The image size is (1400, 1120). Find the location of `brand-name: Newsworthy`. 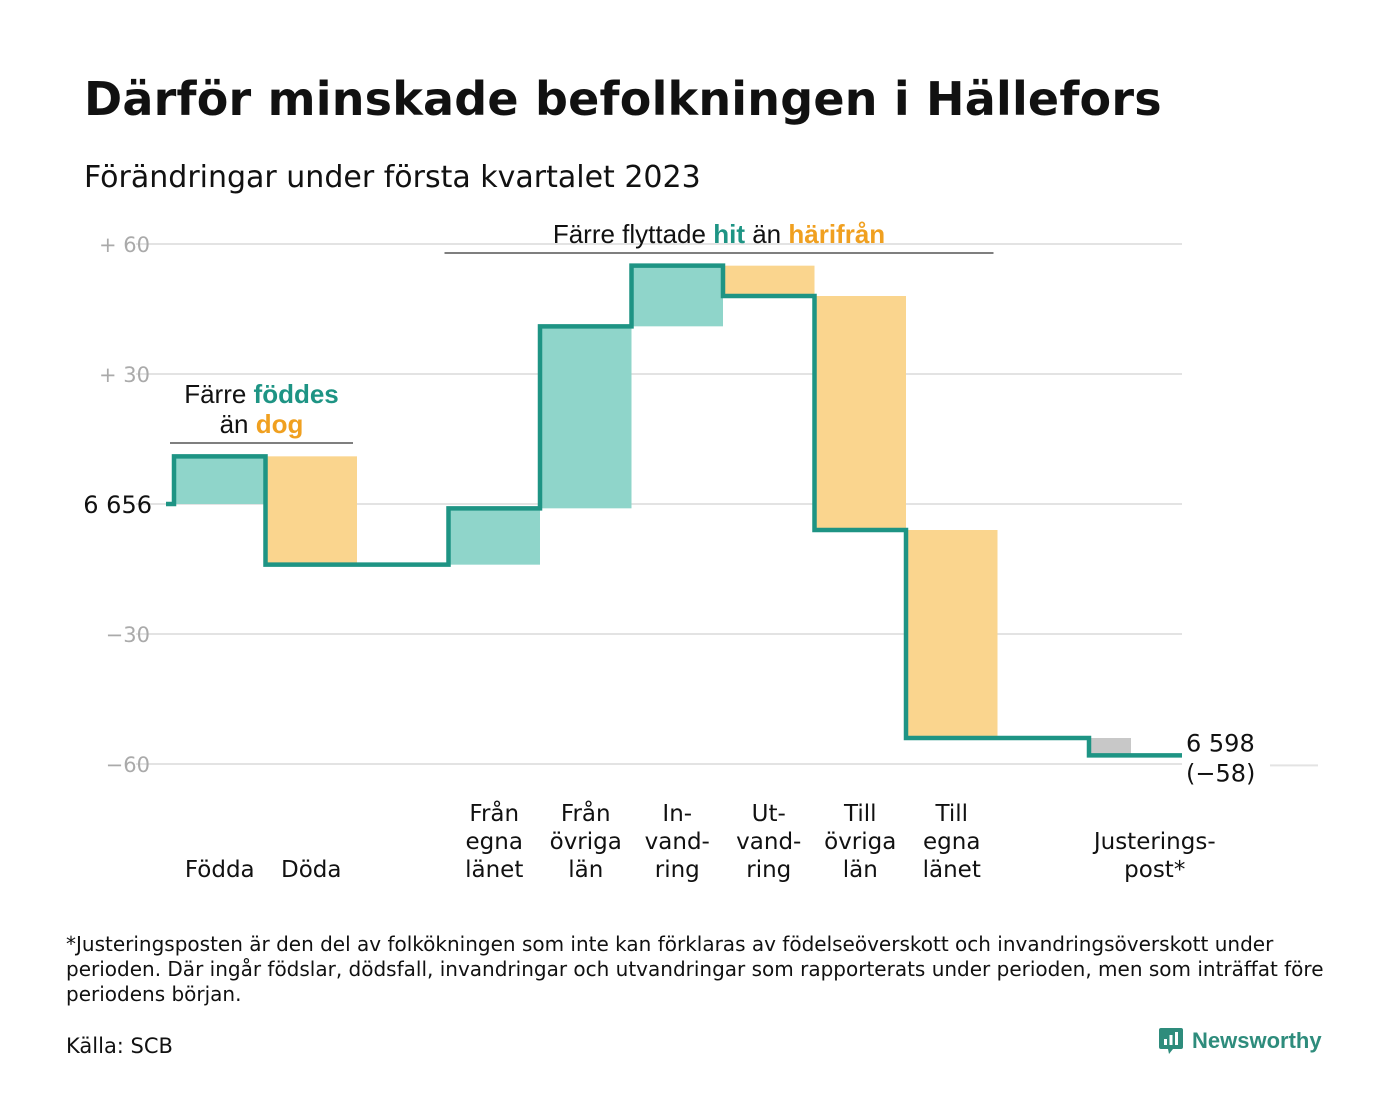

brand-name: Newsworthy is located at coordinates (1257, 1040).